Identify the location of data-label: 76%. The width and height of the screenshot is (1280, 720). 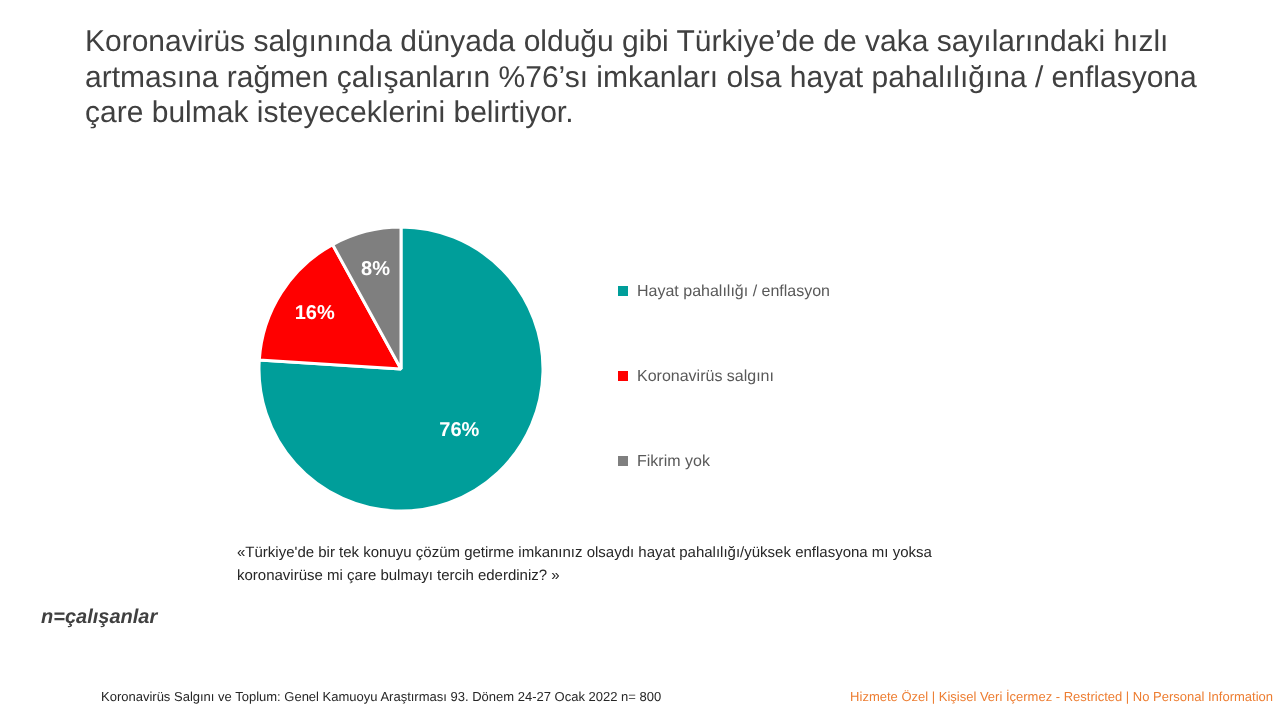
(459, 431).